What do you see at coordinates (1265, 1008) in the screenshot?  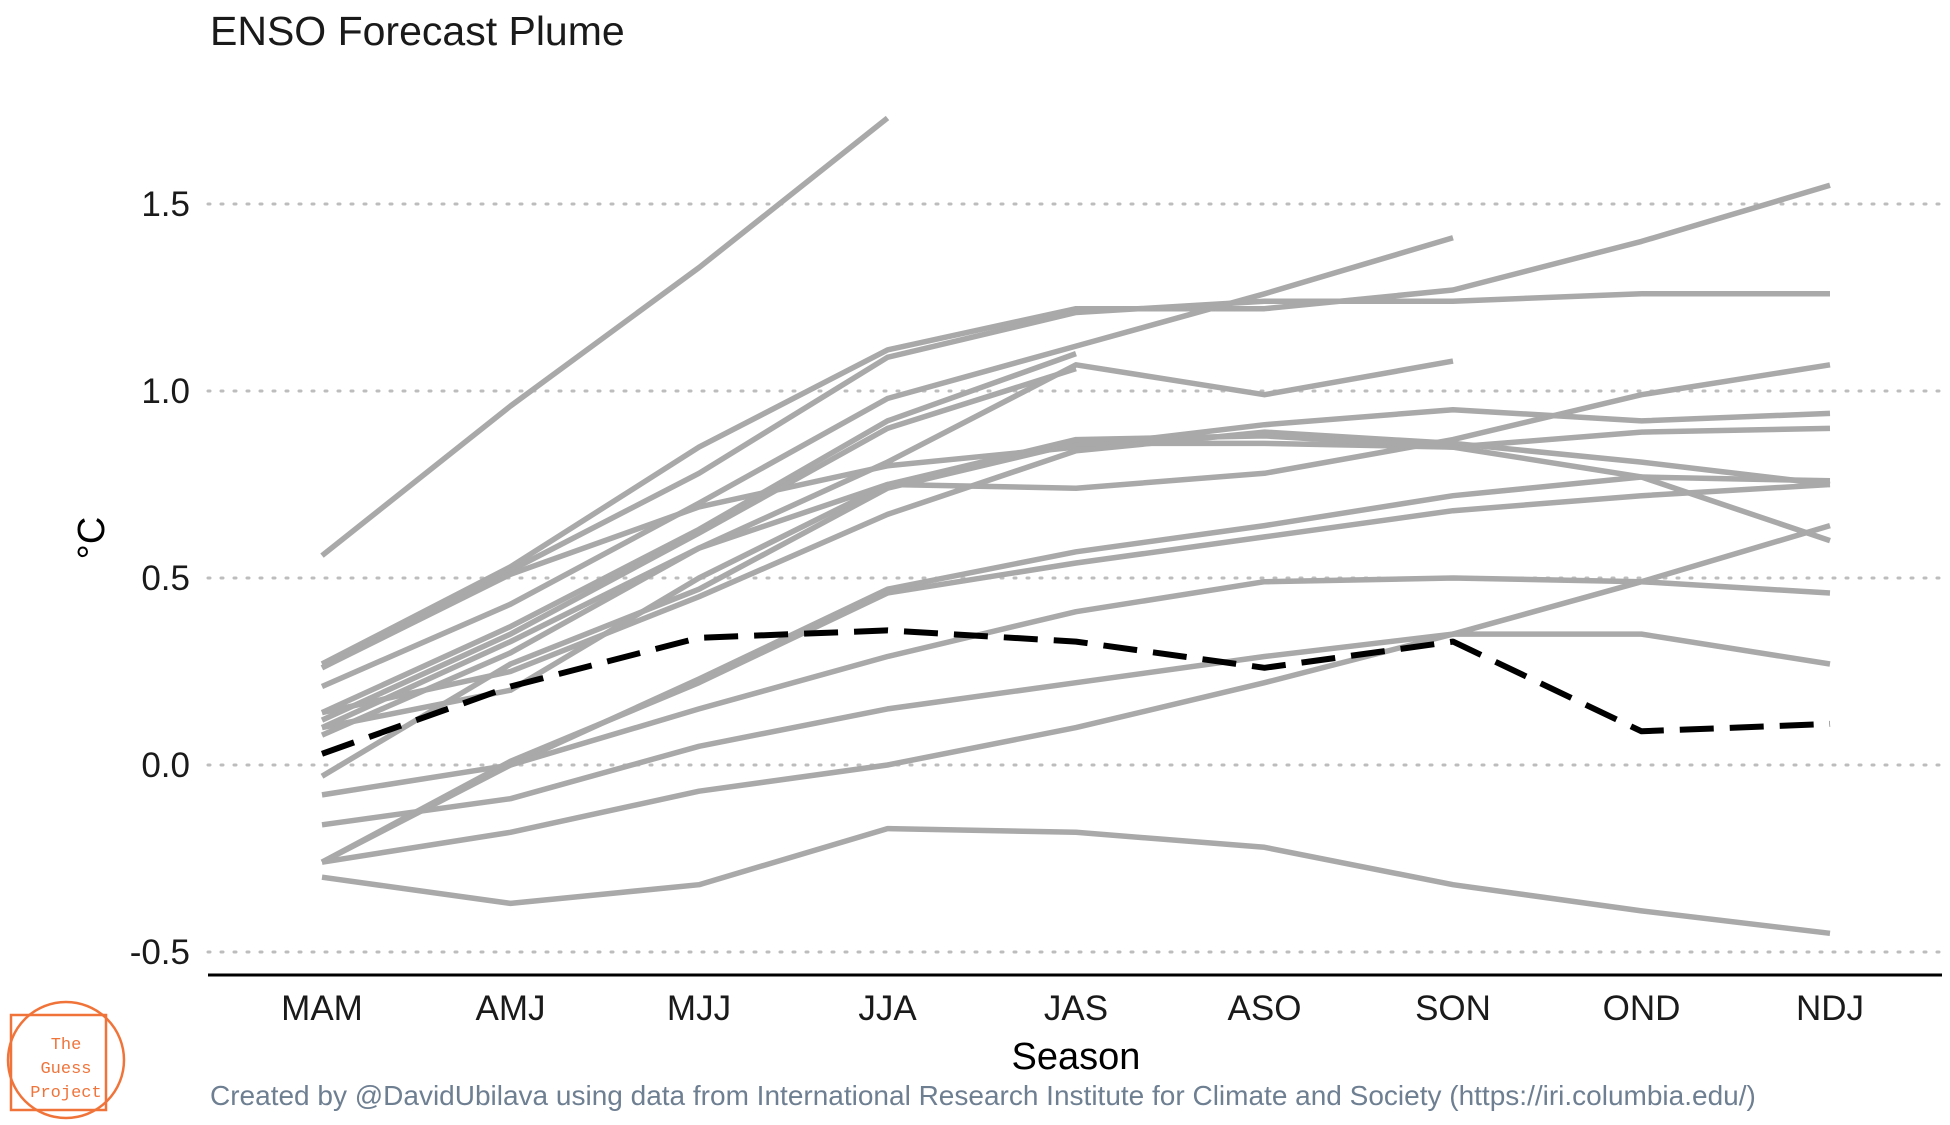 I see `x-tick-label: ASO` at bounding box center [1265, 1008].